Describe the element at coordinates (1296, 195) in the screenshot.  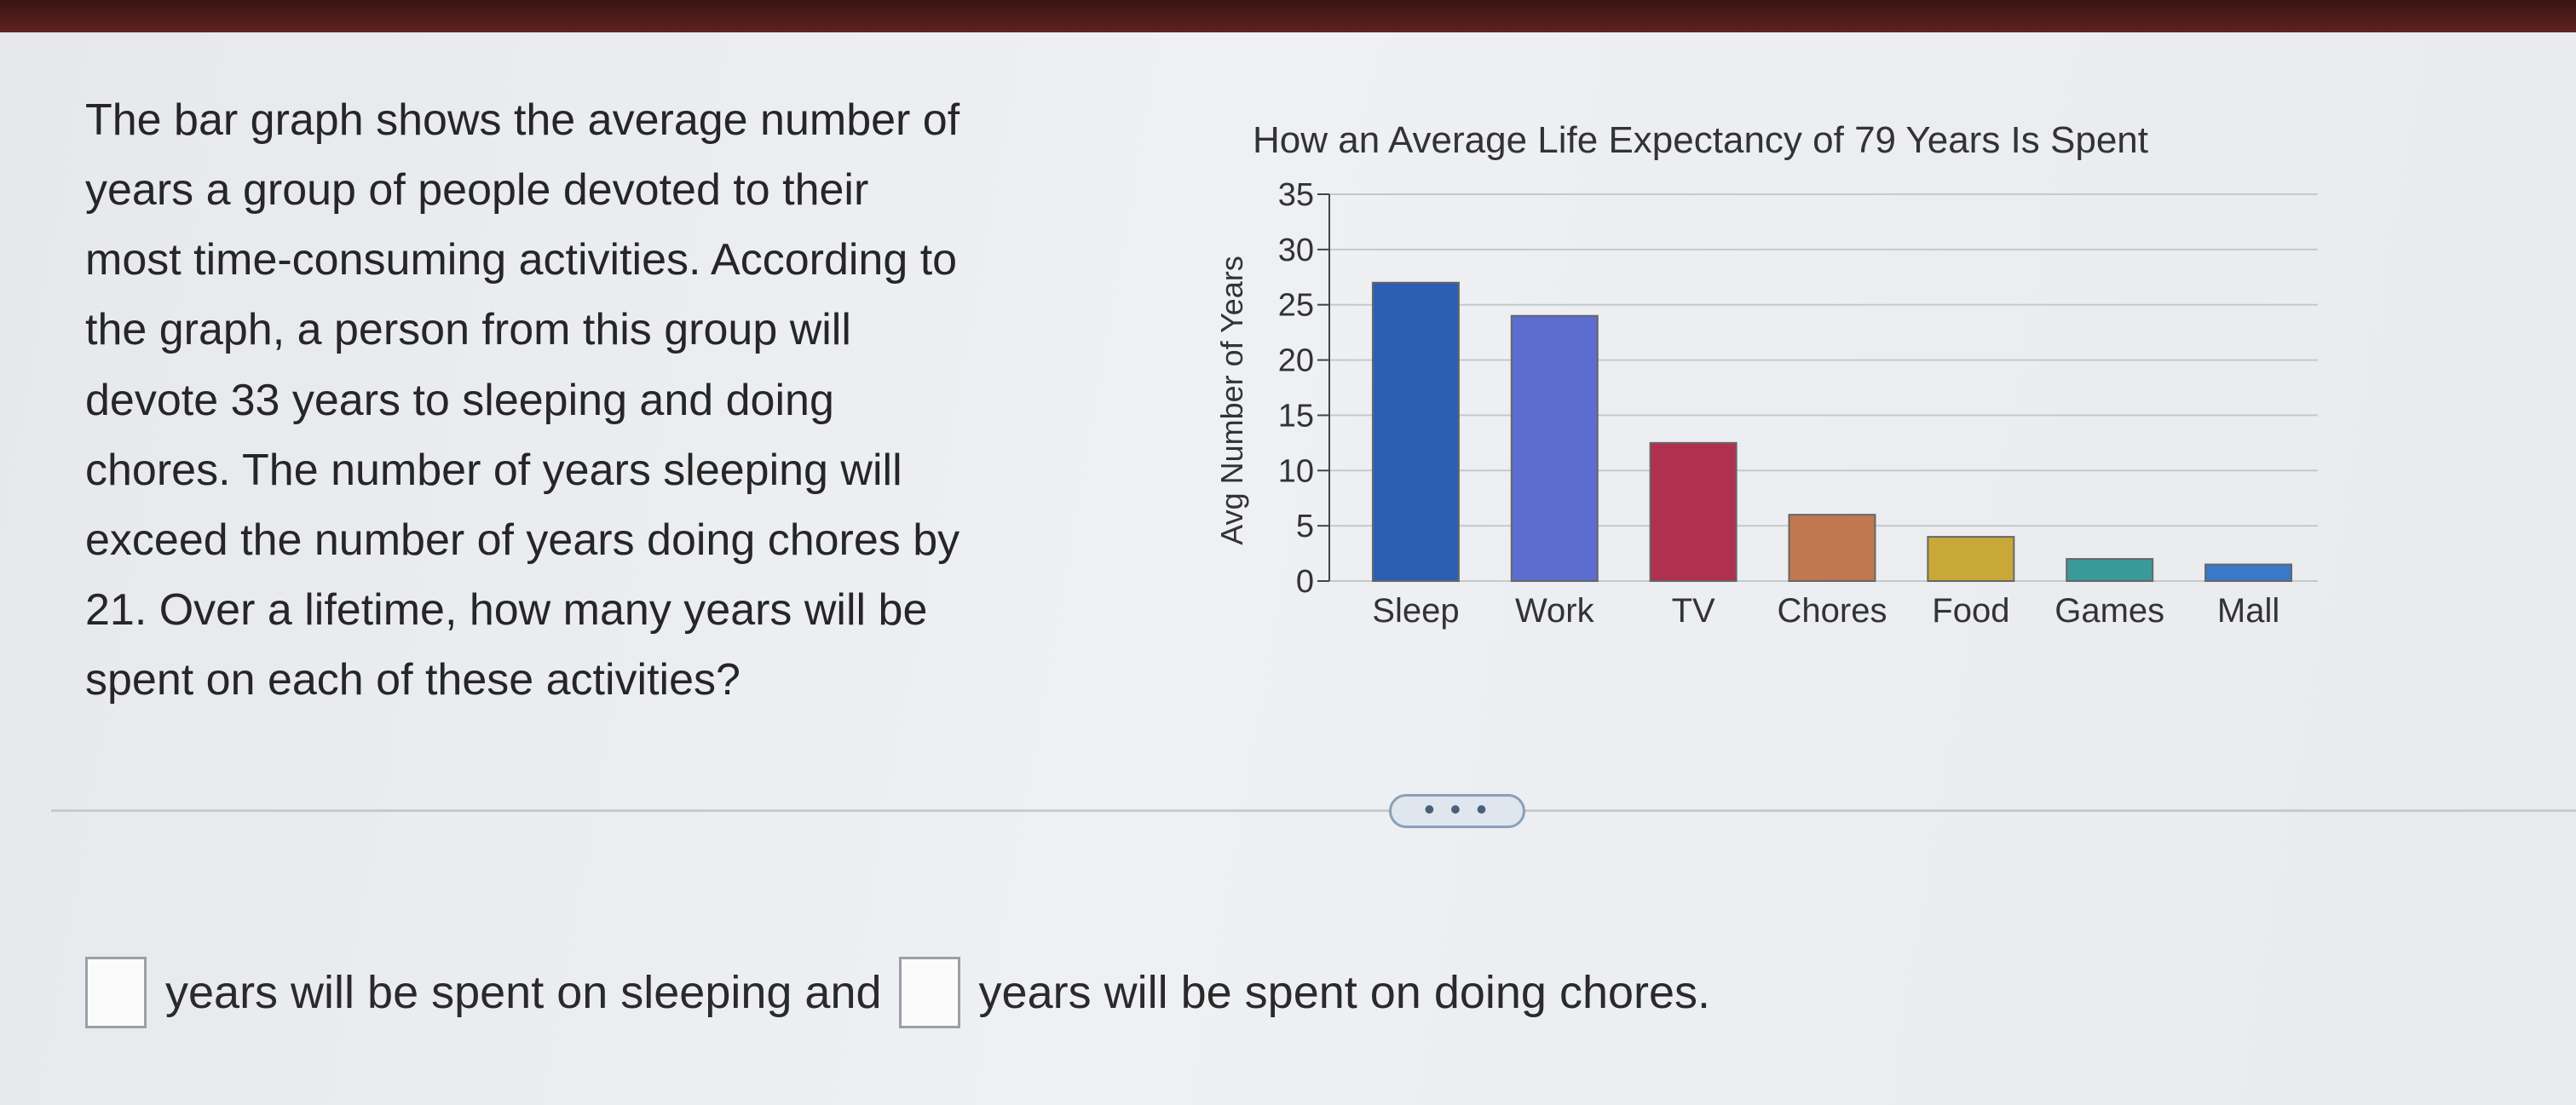
I see `y-tick-label: 35` at that location.